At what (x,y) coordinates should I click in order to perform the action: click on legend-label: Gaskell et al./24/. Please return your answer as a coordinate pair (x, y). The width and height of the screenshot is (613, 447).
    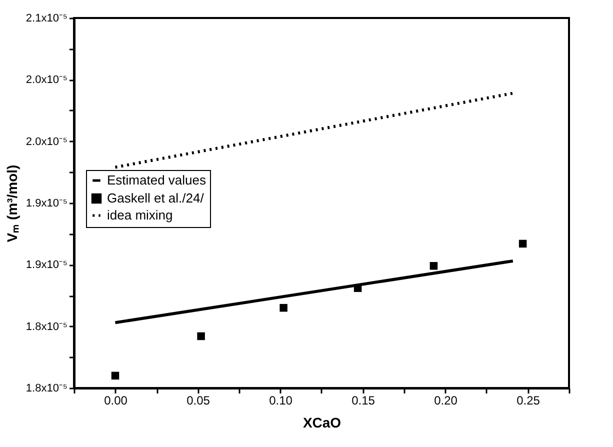
    Looking at the image, I should click on (155, 198).